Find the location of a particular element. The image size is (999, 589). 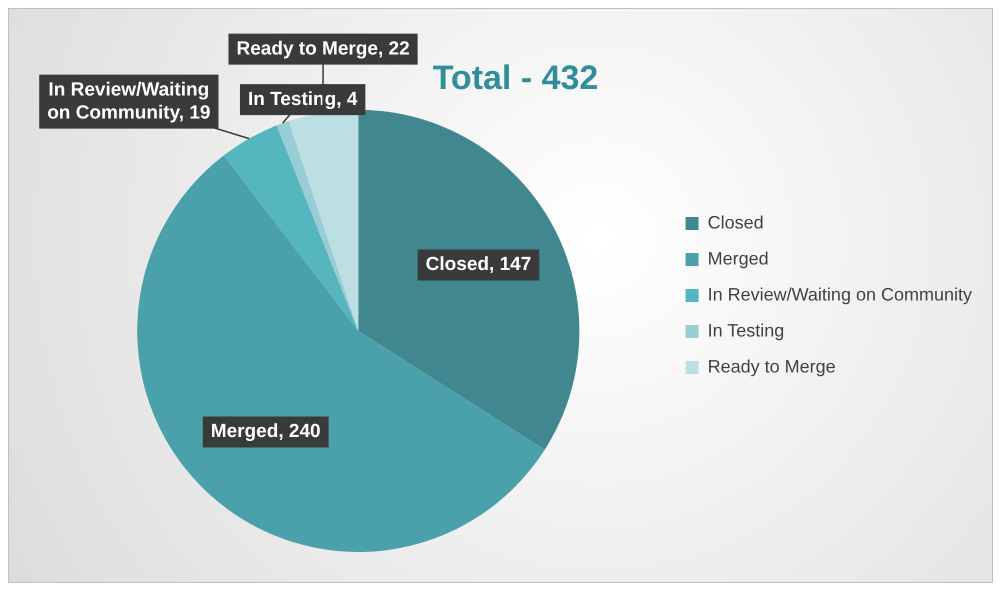

data-label: In Review/Waiting on Community, 19 is located at coordinates (128, 101).